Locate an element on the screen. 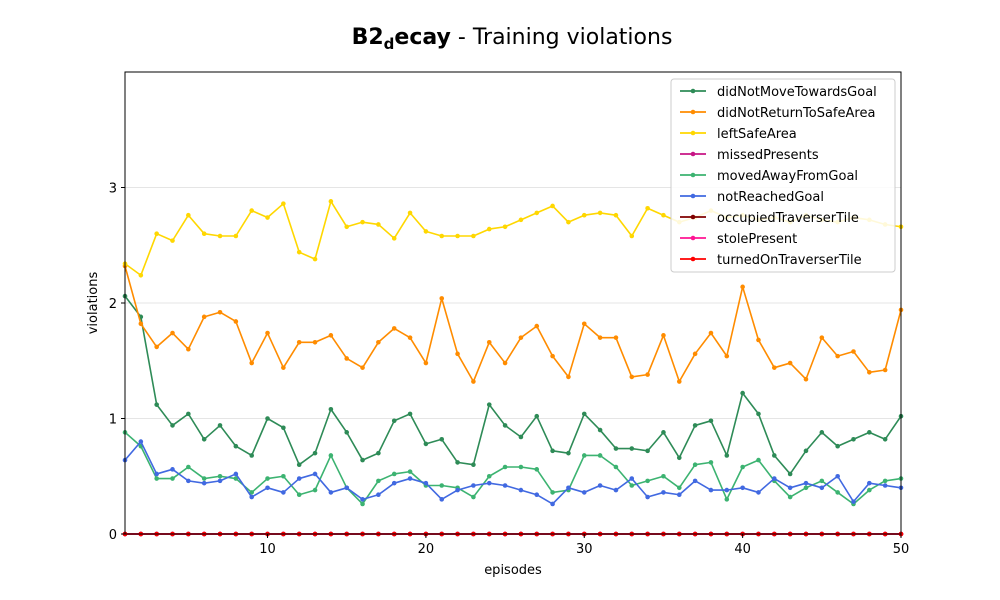 Image resolution: width=1000 pixels, height=600 pixels. legend-item-leftSafeArea: leftSafeArea is located at coordinates (738, 134).